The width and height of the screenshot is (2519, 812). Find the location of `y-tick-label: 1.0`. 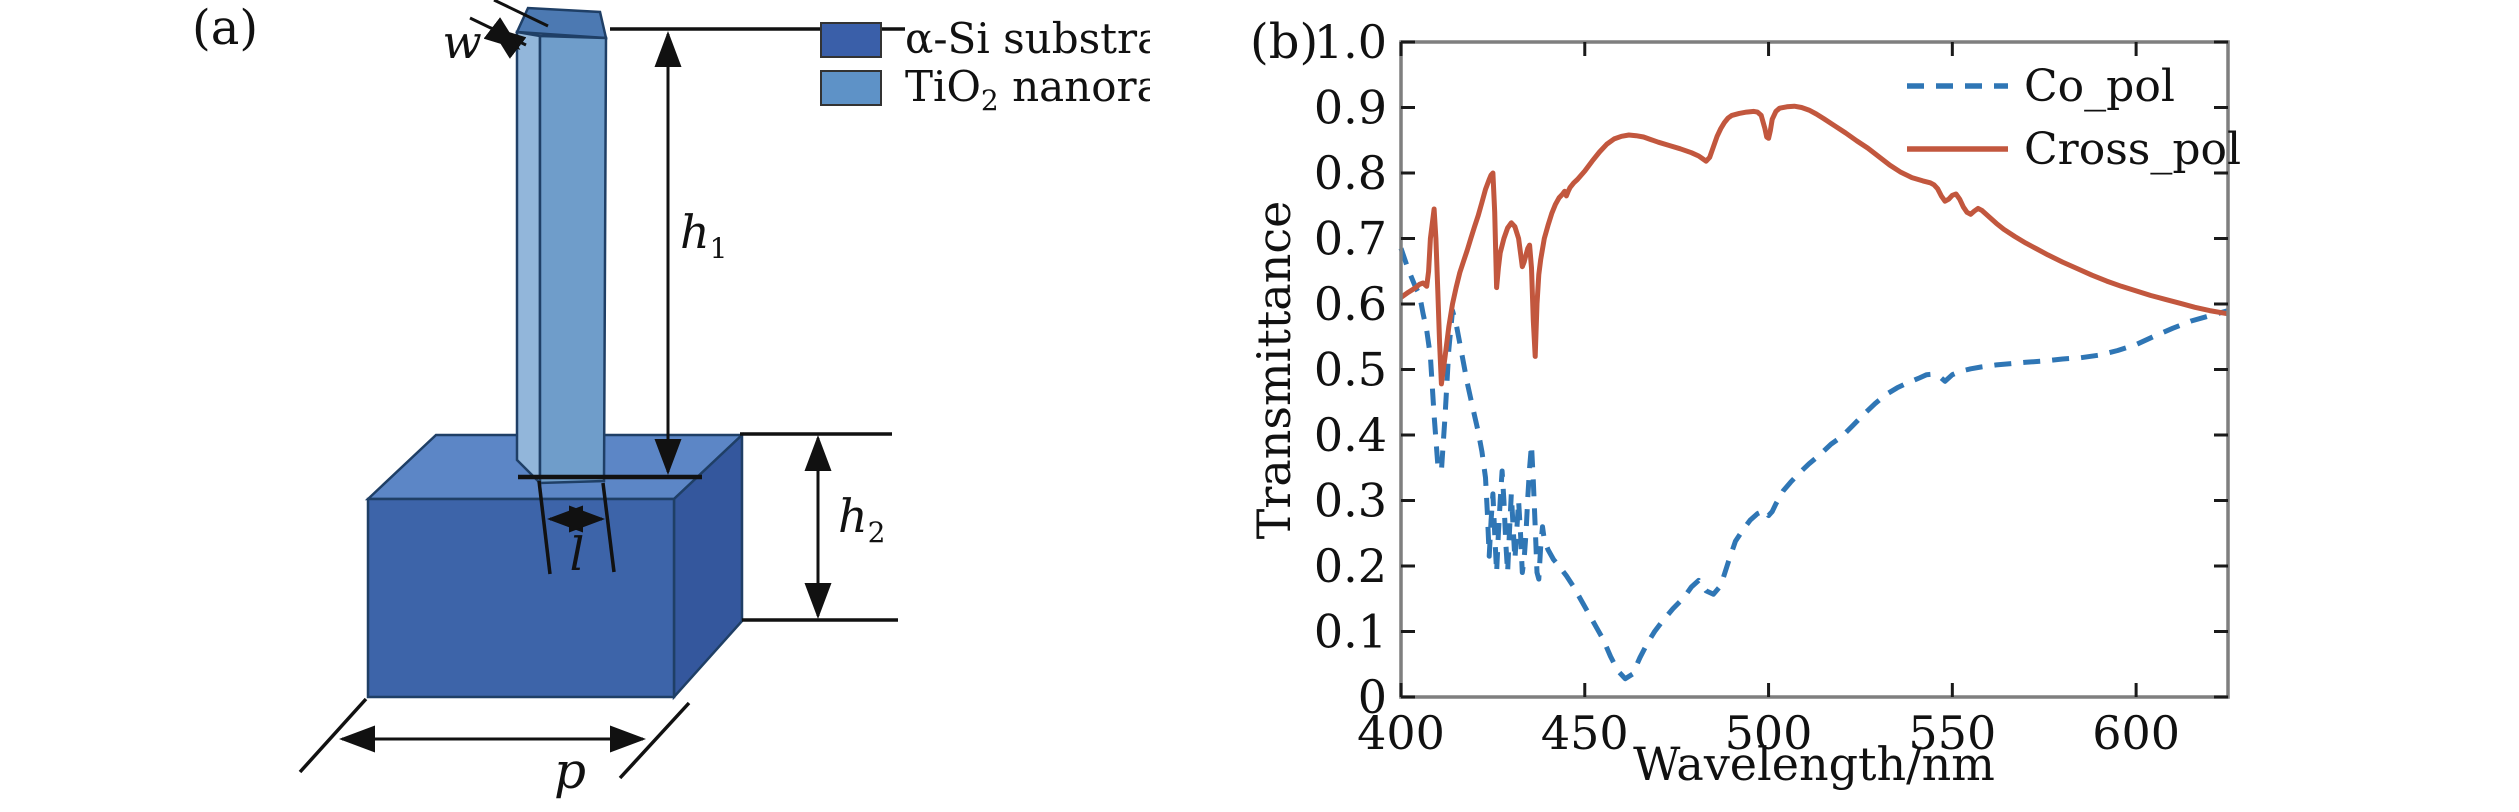

y-tick-label: 1.0 is located at coordinates (1350, 42).